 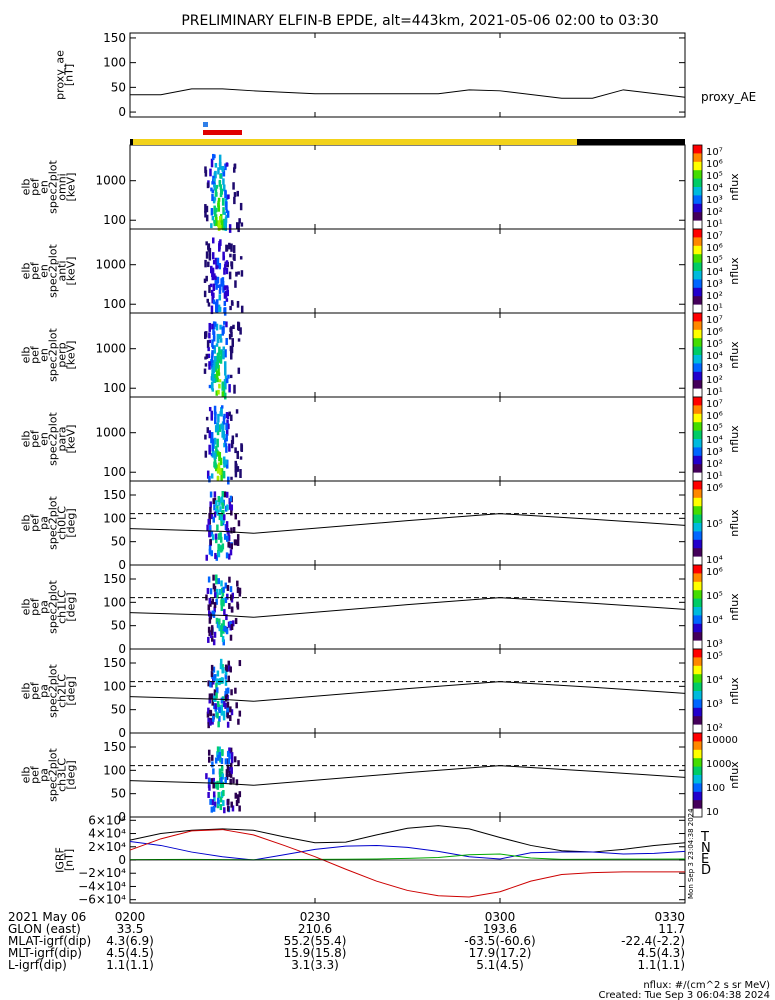 I want to click on panel-proxy_ae: proxy_ae[nT] 0 50 100 150 proxy_AE, so click(x=405, y=75).